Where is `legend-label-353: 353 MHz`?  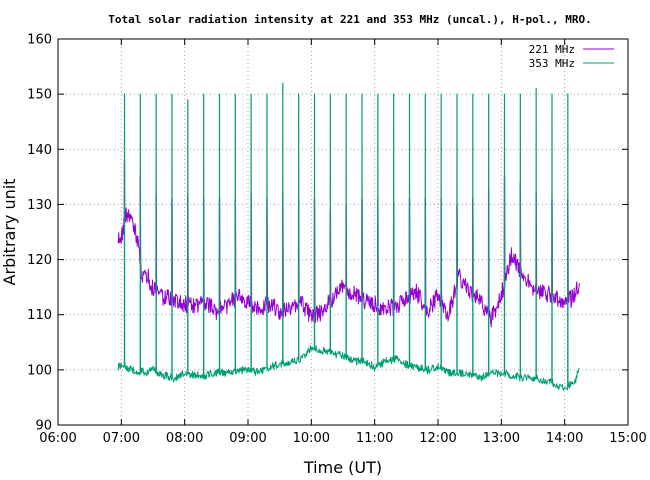
legend-label-353: 353 MHz is located at coordinates (552, 63).